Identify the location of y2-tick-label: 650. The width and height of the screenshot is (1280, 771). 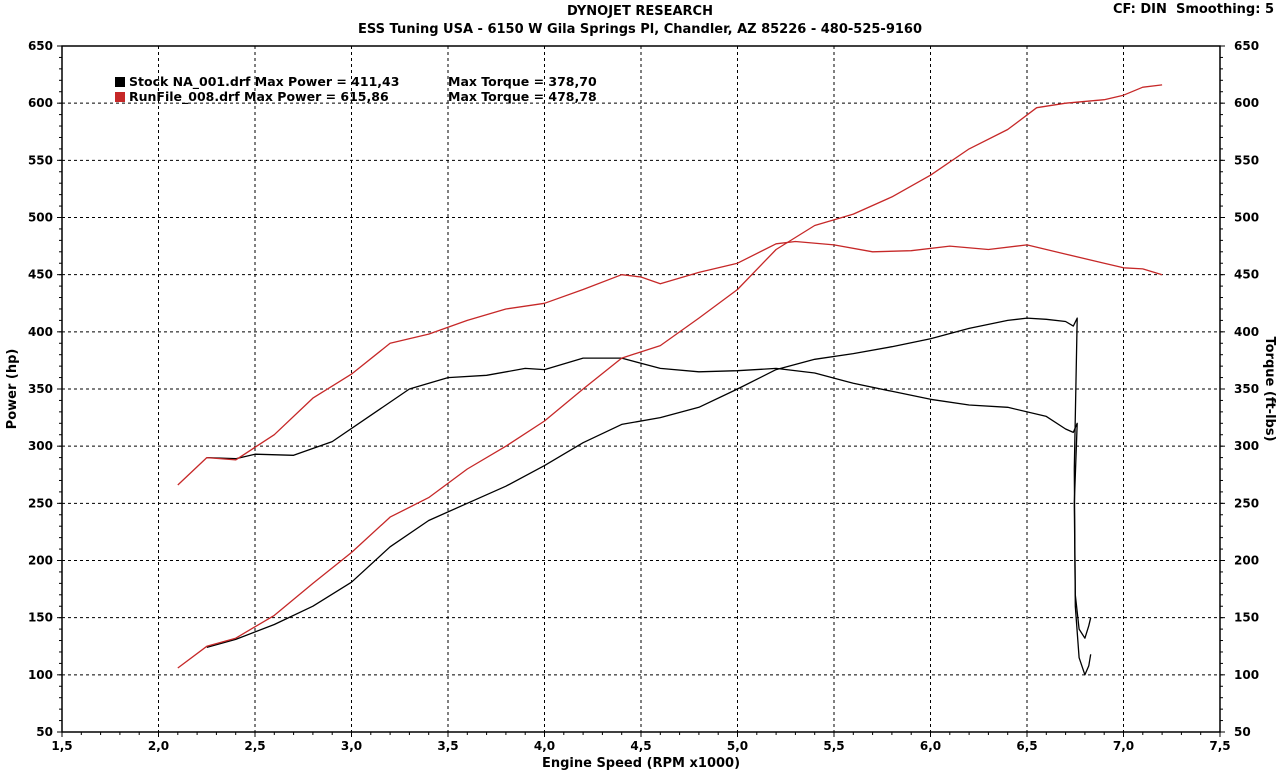
(1246, 46).